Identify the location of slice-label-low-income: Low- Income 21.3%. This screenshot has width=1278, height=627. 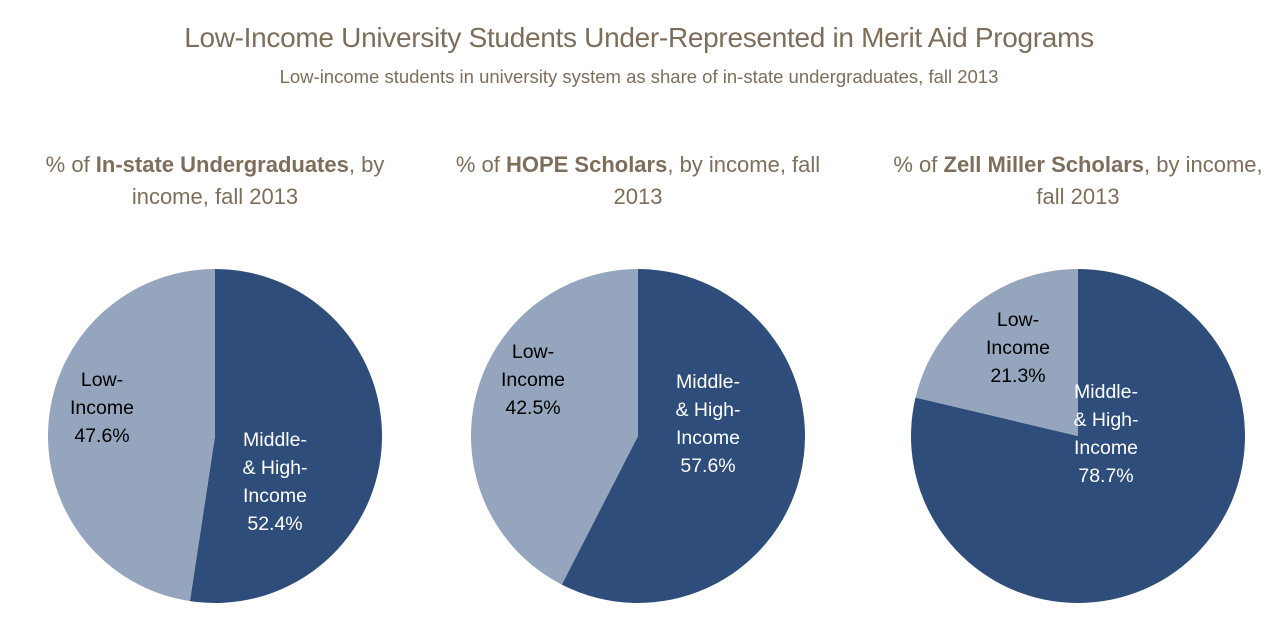
(1018, 348).